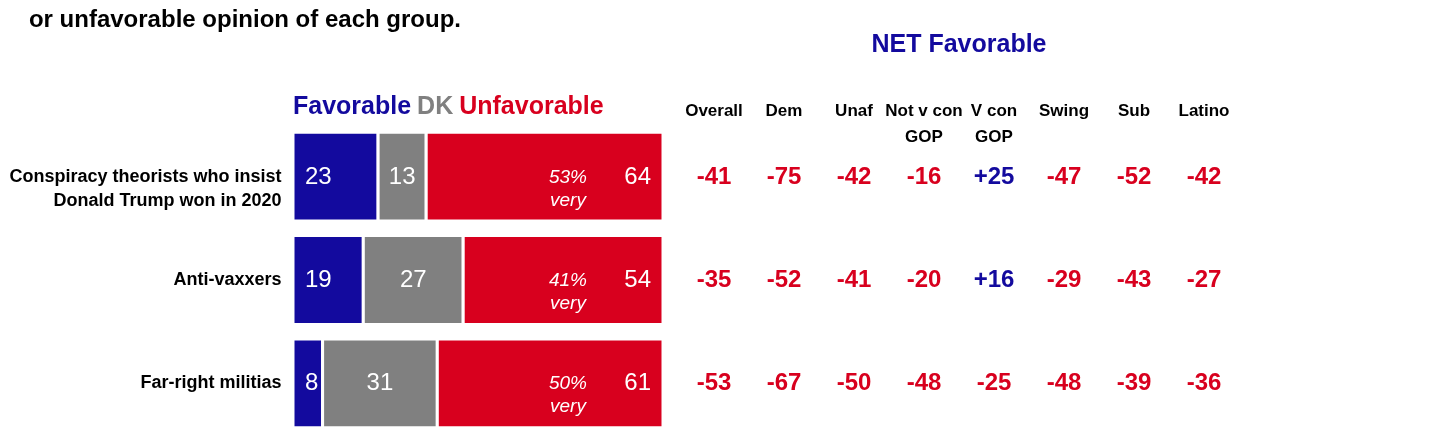 This screenshot has height=428, width=1429. What do you see at coordinates (402, 175) in the screenshot?
I see `data-label: 13` at bounding box center [402, 175].